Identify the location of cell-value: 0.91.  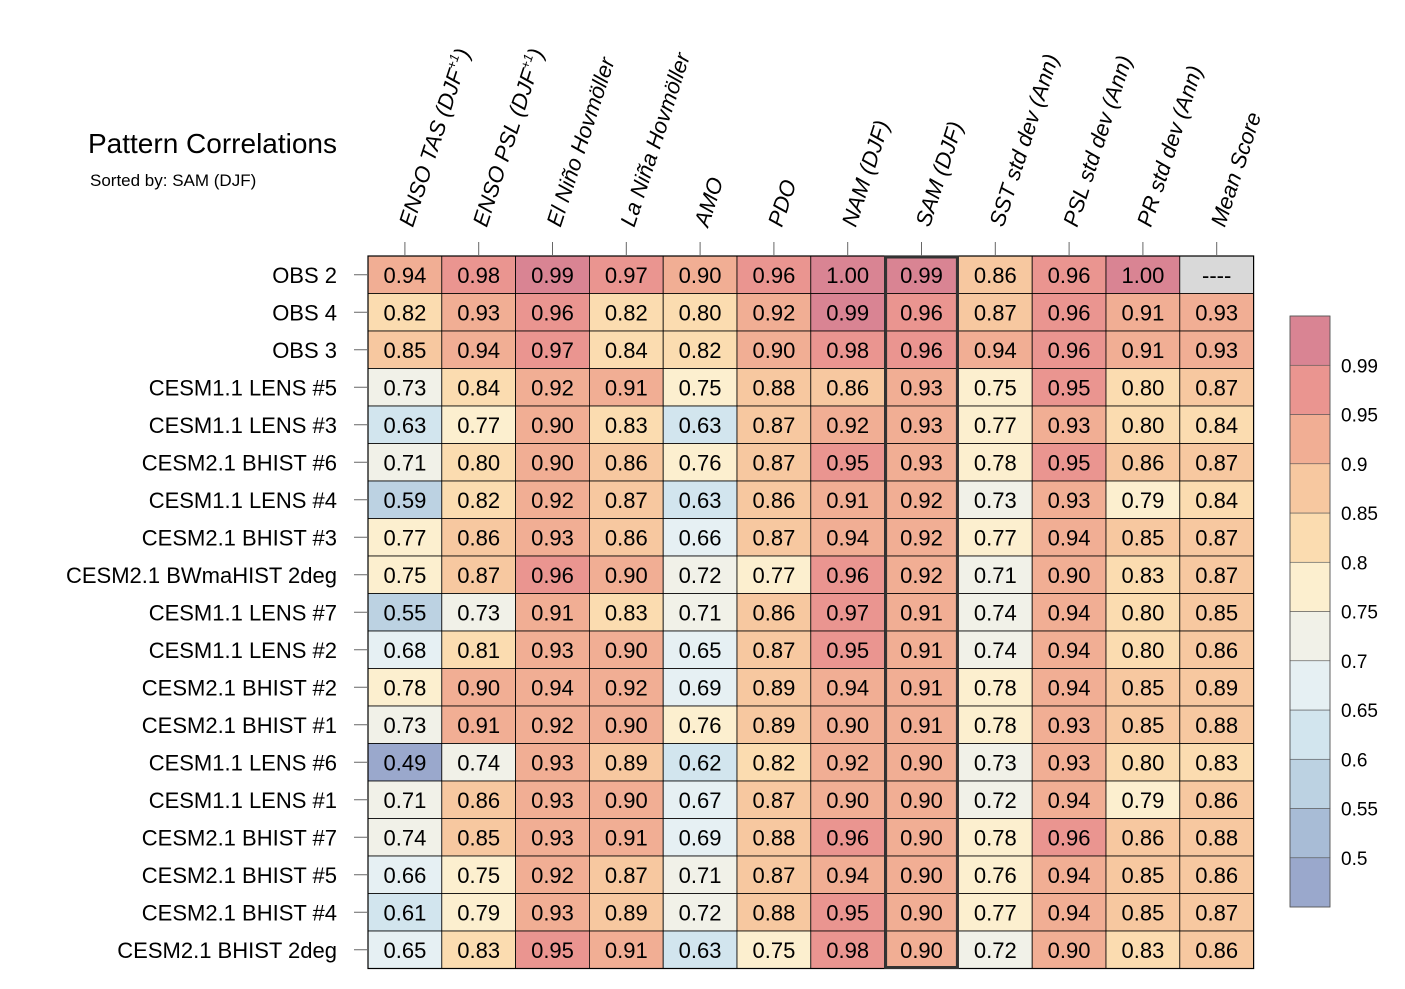
(626, 387).